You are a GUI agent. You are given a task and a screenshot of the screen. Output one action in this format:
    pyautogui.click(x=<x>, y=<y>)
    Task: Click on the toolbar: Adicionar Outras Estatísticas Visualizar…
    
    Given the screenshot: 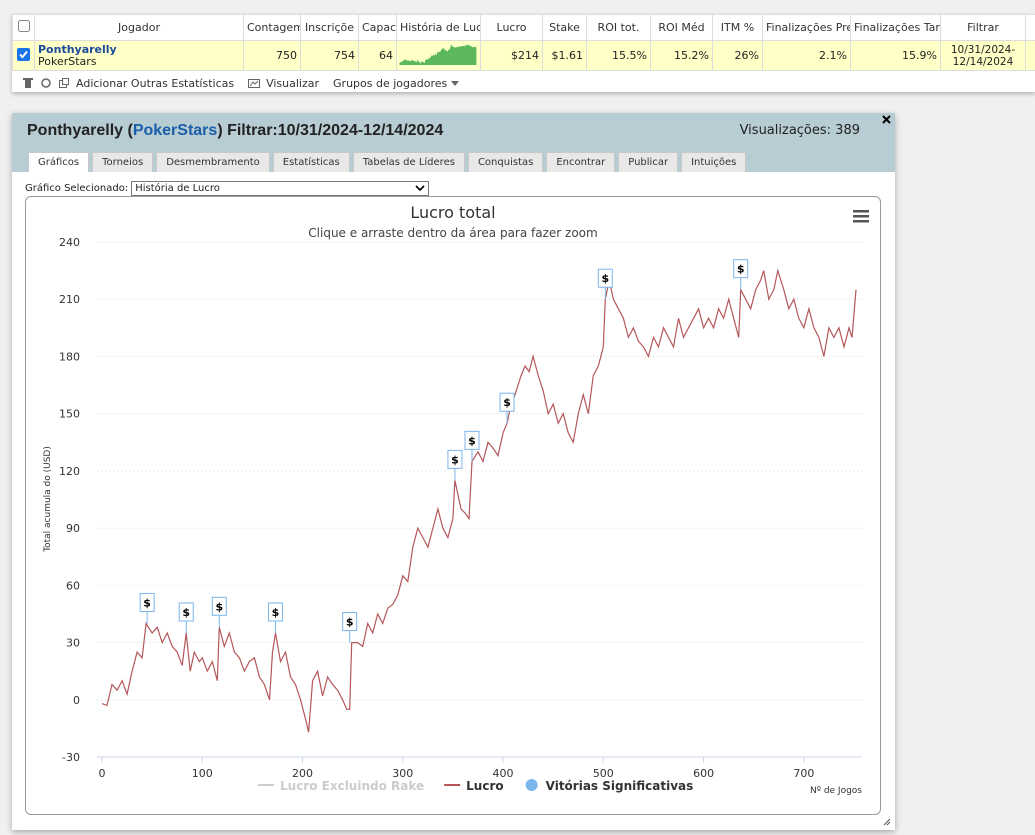 What is the action you would take?
    pyautogui.click(x=523, y=83)
    